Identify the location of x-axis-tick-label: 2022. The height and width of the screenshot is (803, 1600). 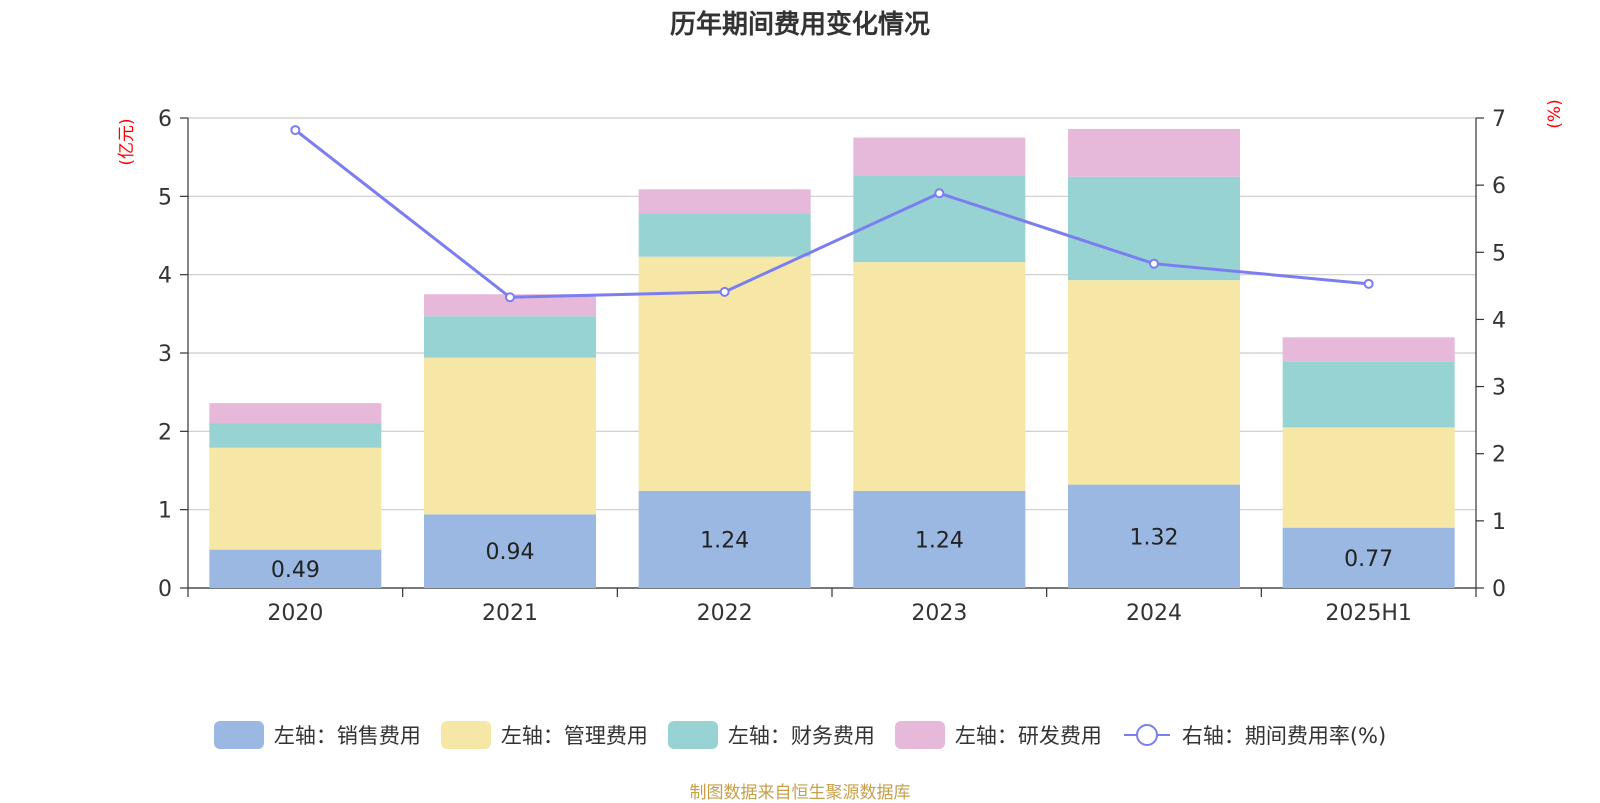
(725, 613).